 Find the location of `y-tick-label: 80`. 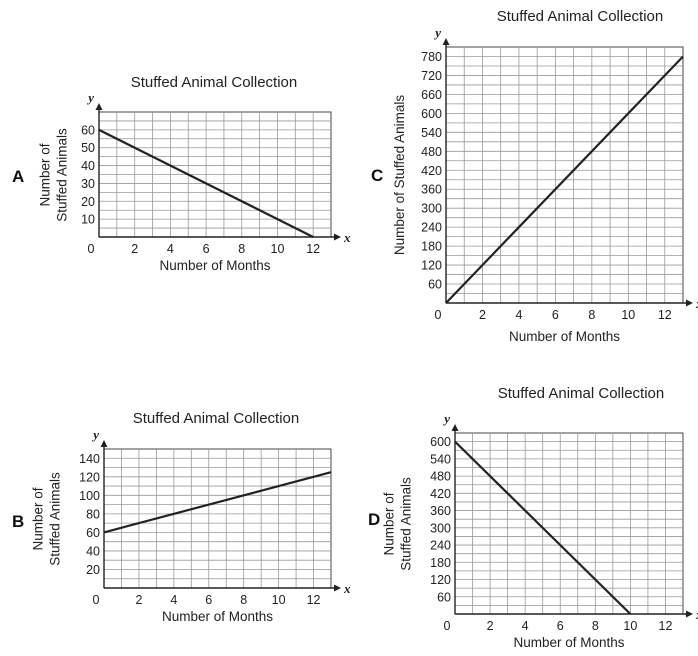

y-tick-label: 80 is located at coordinates (93, 514).